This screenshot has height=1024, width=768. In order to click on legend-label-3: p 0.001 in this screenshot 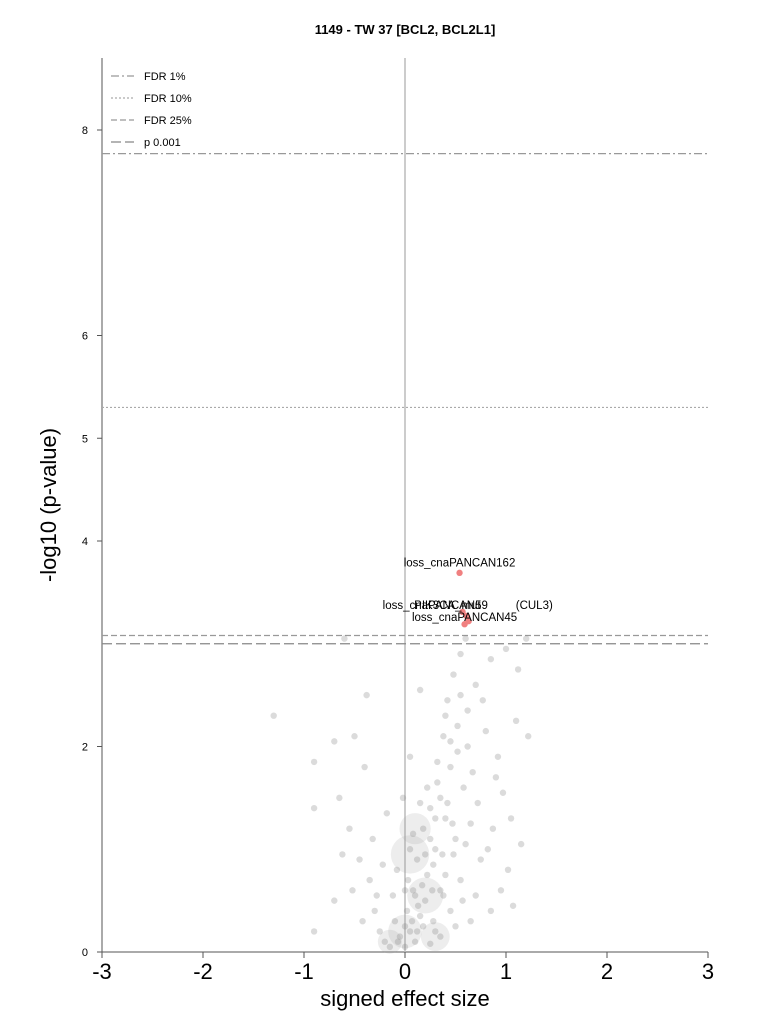, I will do `click(162, 143)`.